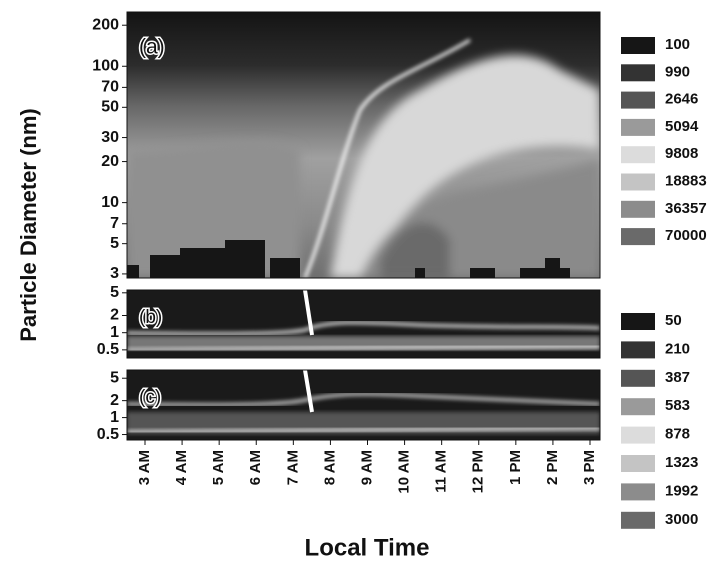 Image resolution: width=725 pixels, height=561 pixels. What do you see at coordinates (681, 462) in the screenshot?
I see `legend-label: 1323` at bounding box center [681, 462].